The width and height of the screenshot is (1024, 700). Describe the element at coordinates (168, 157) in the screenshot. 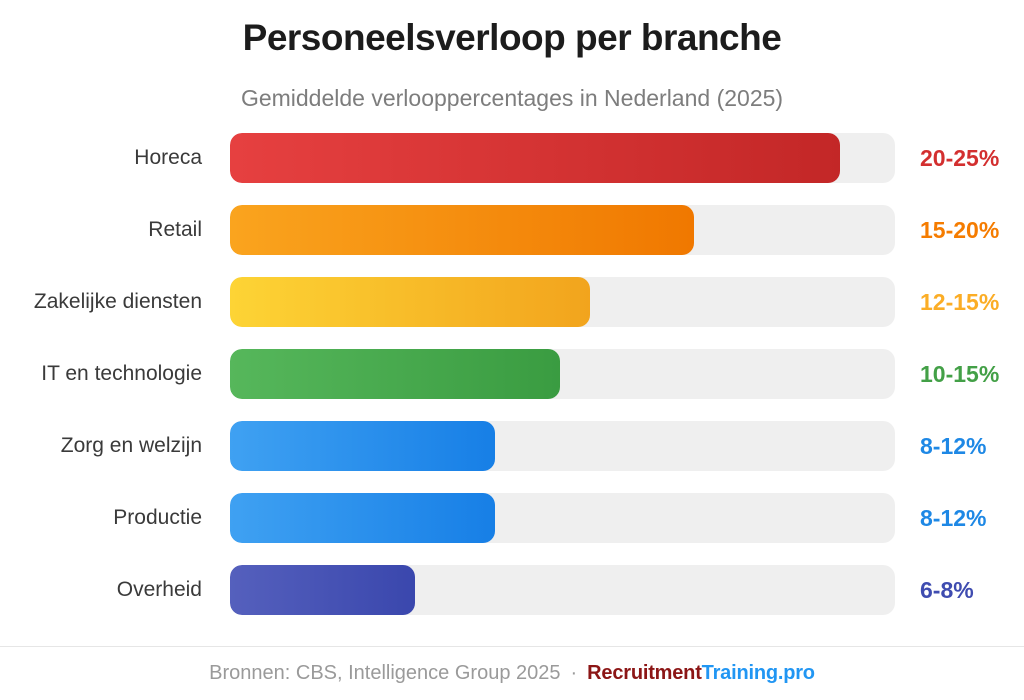

I see `category-label: Horeca` at that location.